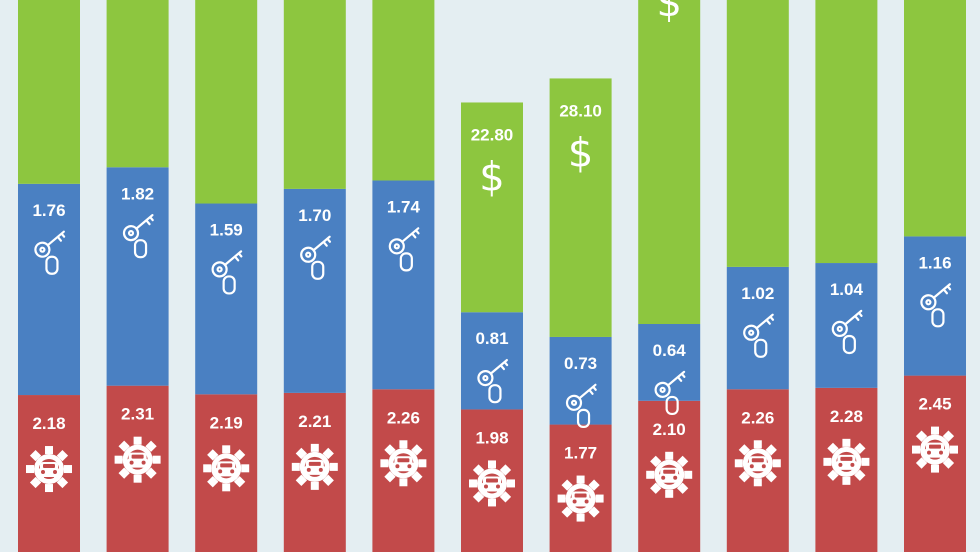 The height and width of the screenshot is (552, 980). What do you see at coordinates (404, 206) in the screenshot?
I see `data-label-blue: 1.74` at bounding box center [404, 206].